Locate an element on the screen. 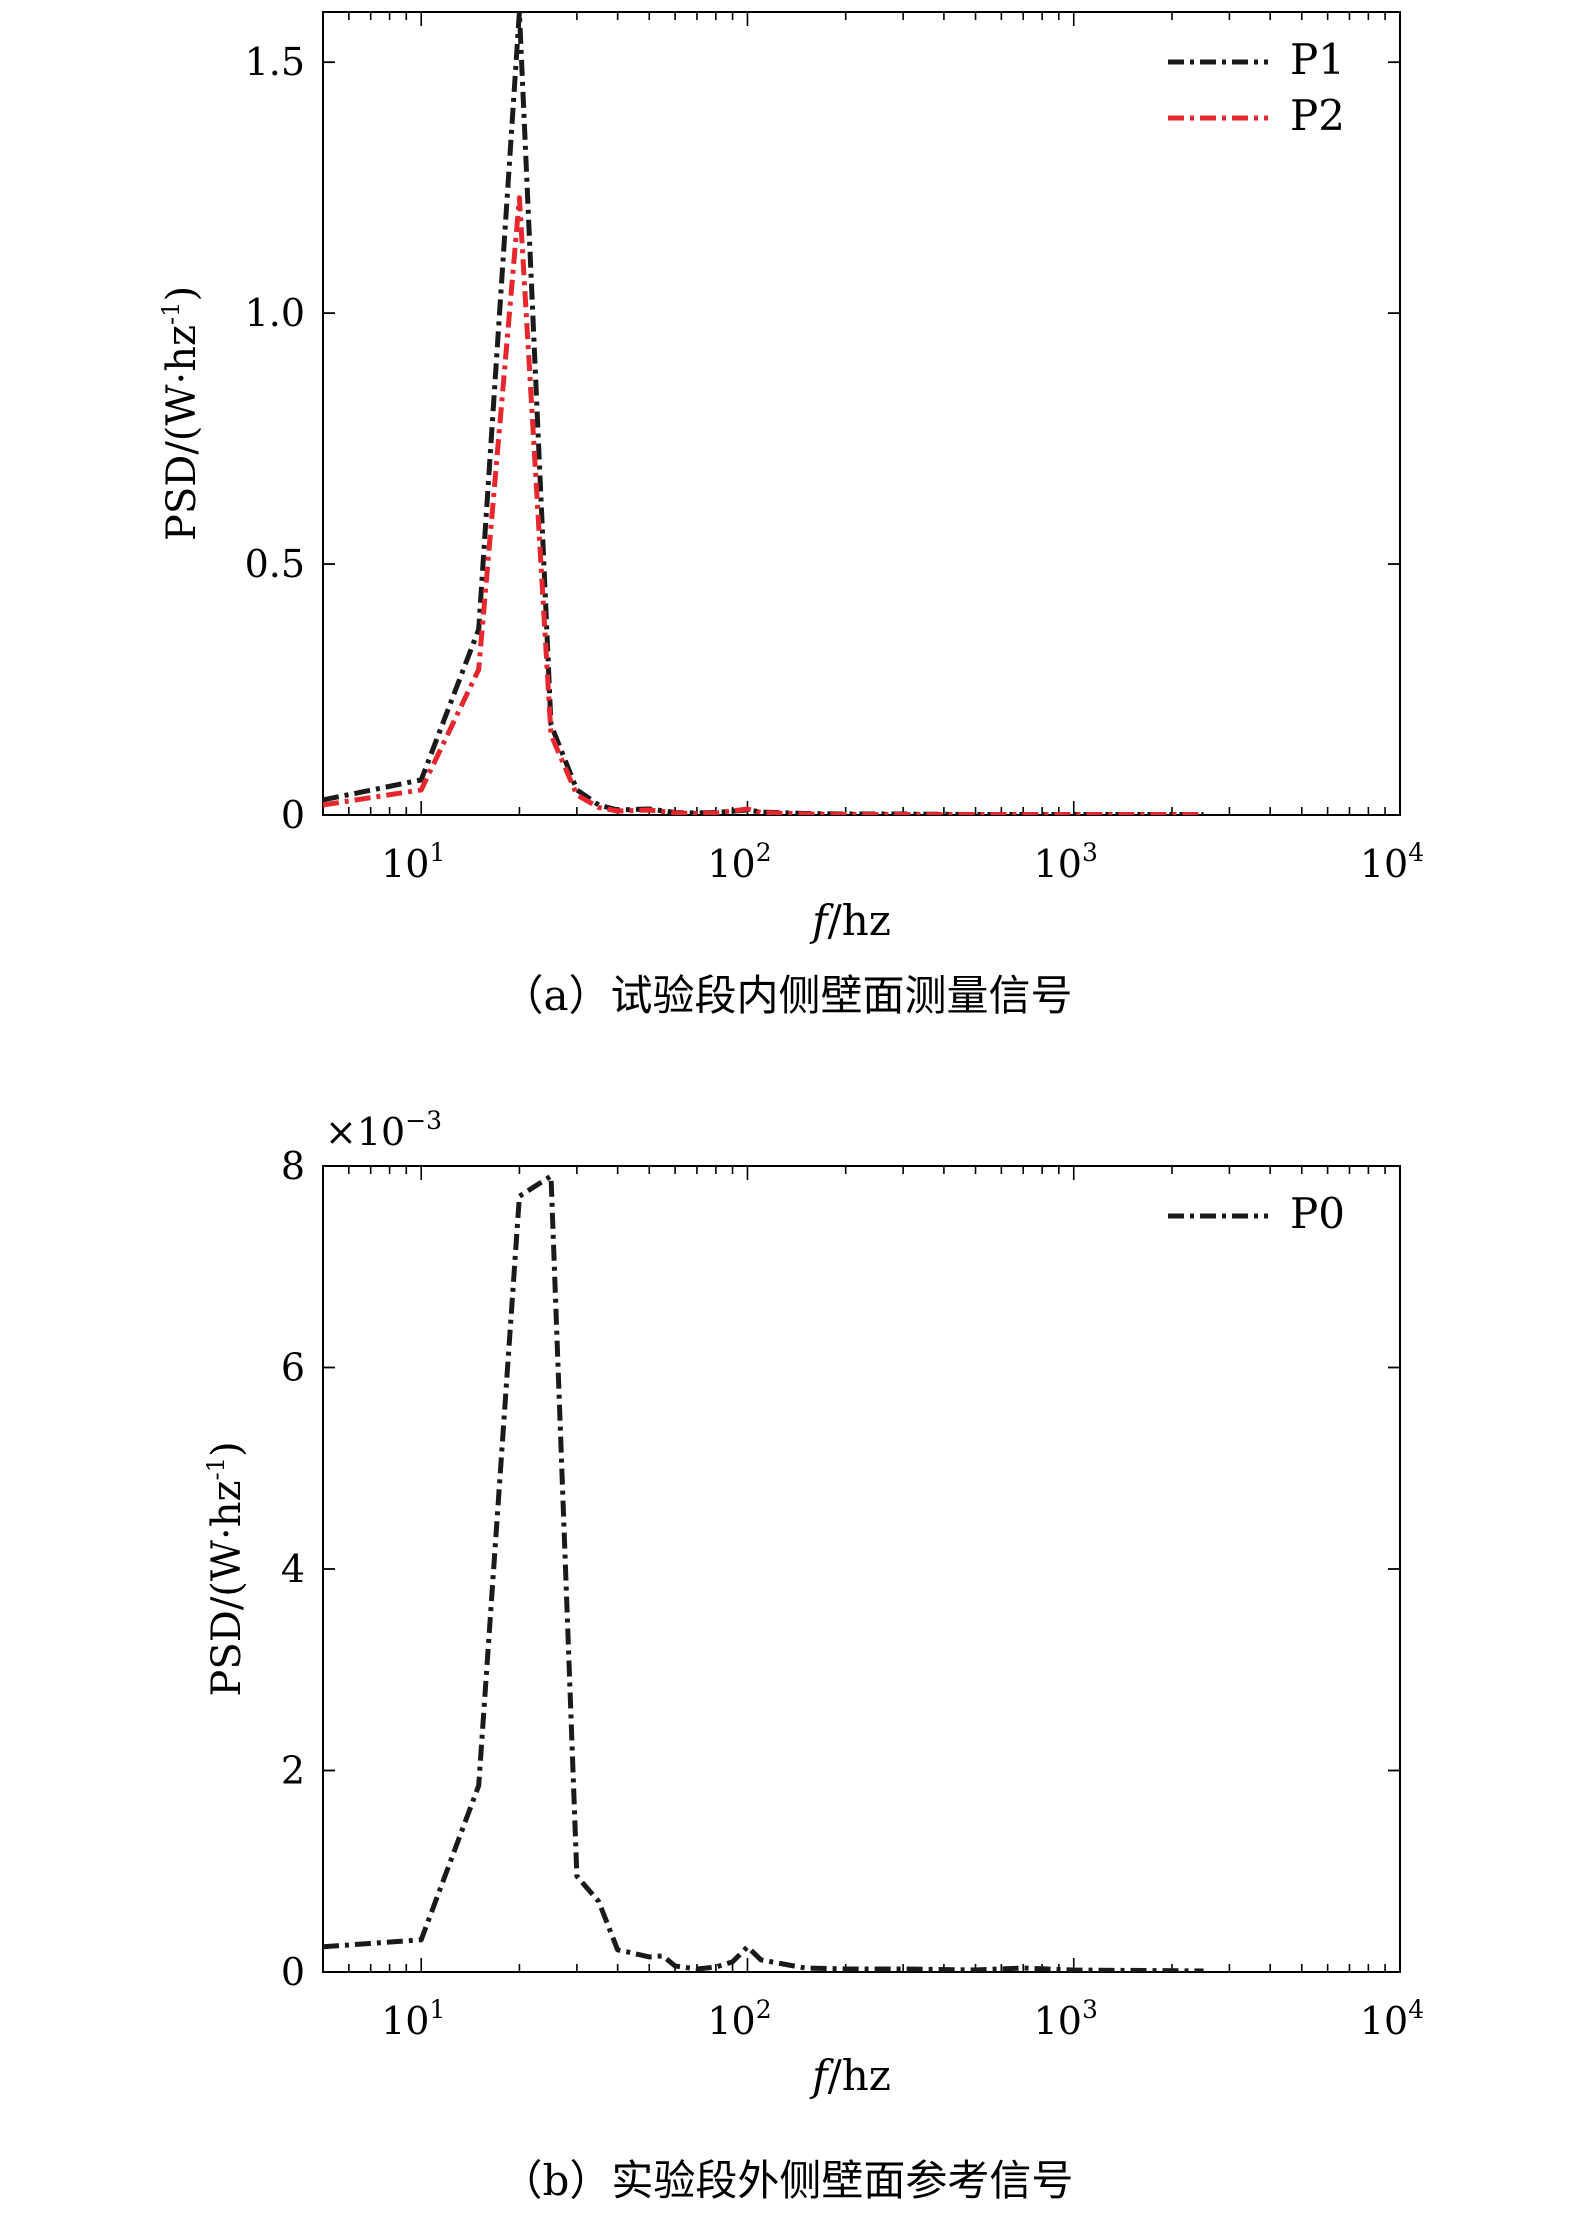  y-tick-label: 4 is located at coordinates (293, 1569).